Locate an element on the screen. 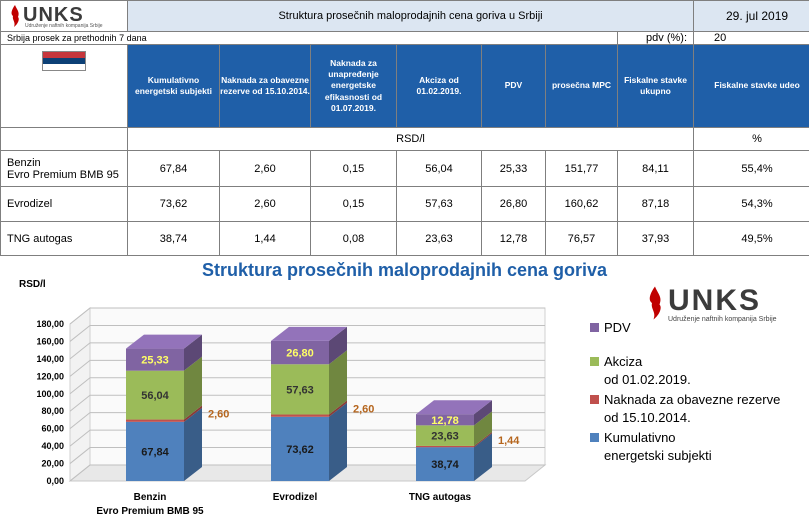  unks-logo: UNKS Udruženje naftnih kompanija Srbije is located at coordinates (64, 16).